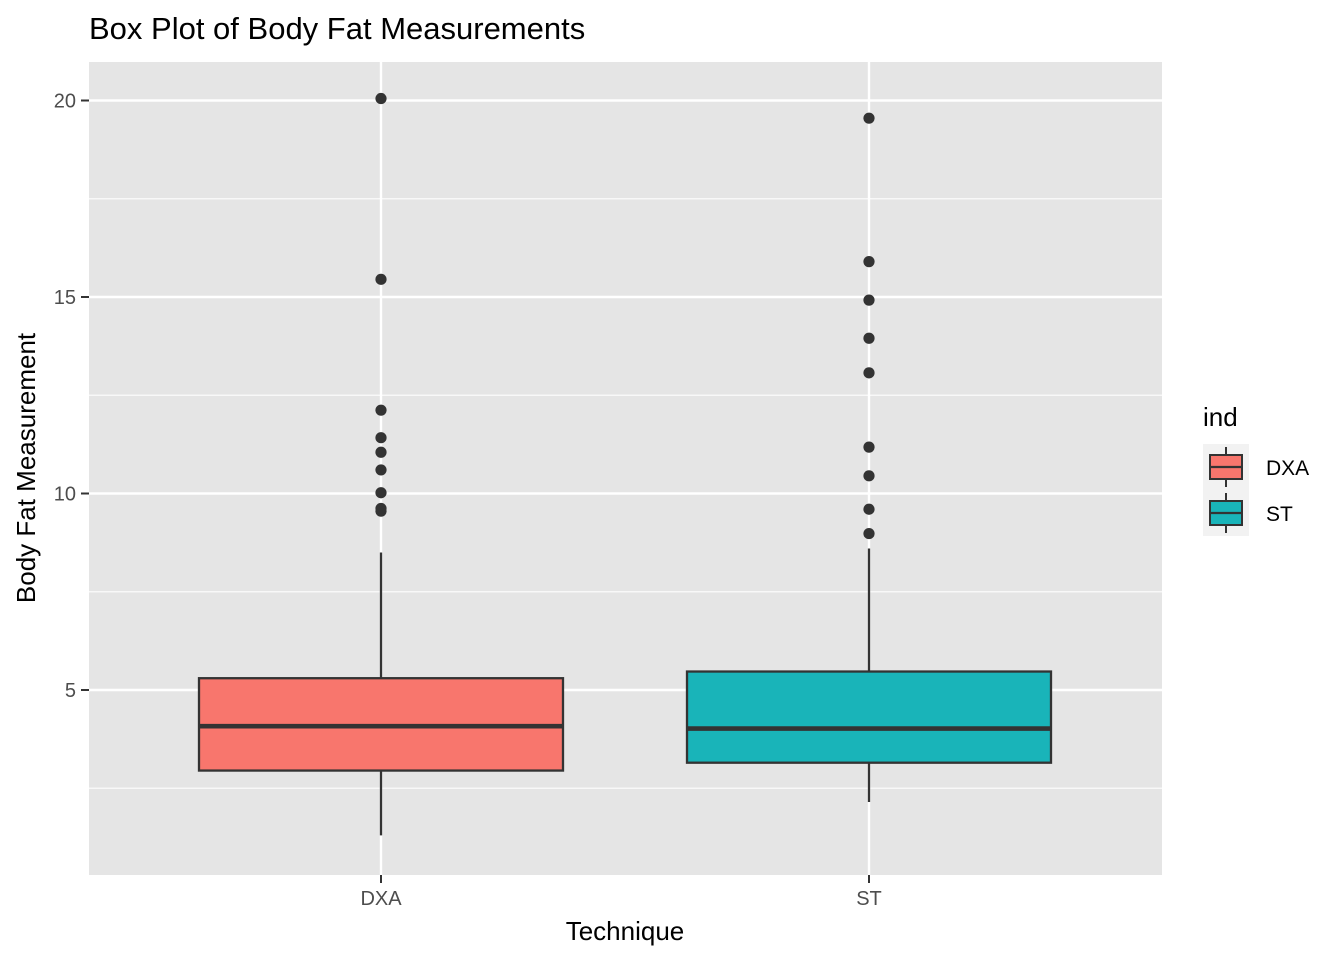  What do you see at coordinates (71, 396) in the screenshot?
I see `y-axis-ticks: 5 10 15 20` at bounding box center [71, 396].